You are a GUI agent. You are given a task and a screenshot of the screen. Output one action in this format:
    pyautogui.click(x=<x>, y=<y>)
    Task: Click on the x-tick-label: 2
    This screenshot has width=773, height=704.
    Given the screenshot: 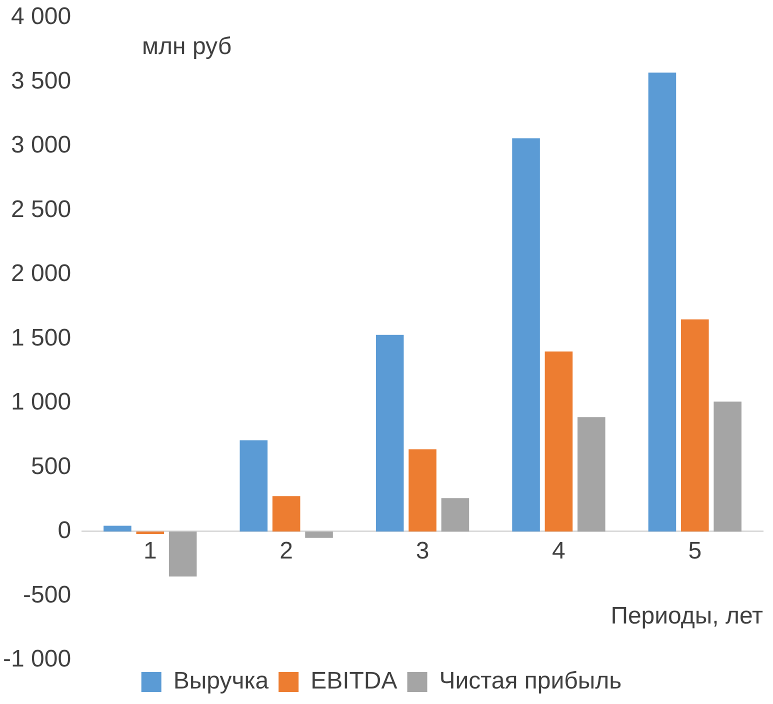 What is the action you would take?
    pyautogui.click(x=287, y=551)
    